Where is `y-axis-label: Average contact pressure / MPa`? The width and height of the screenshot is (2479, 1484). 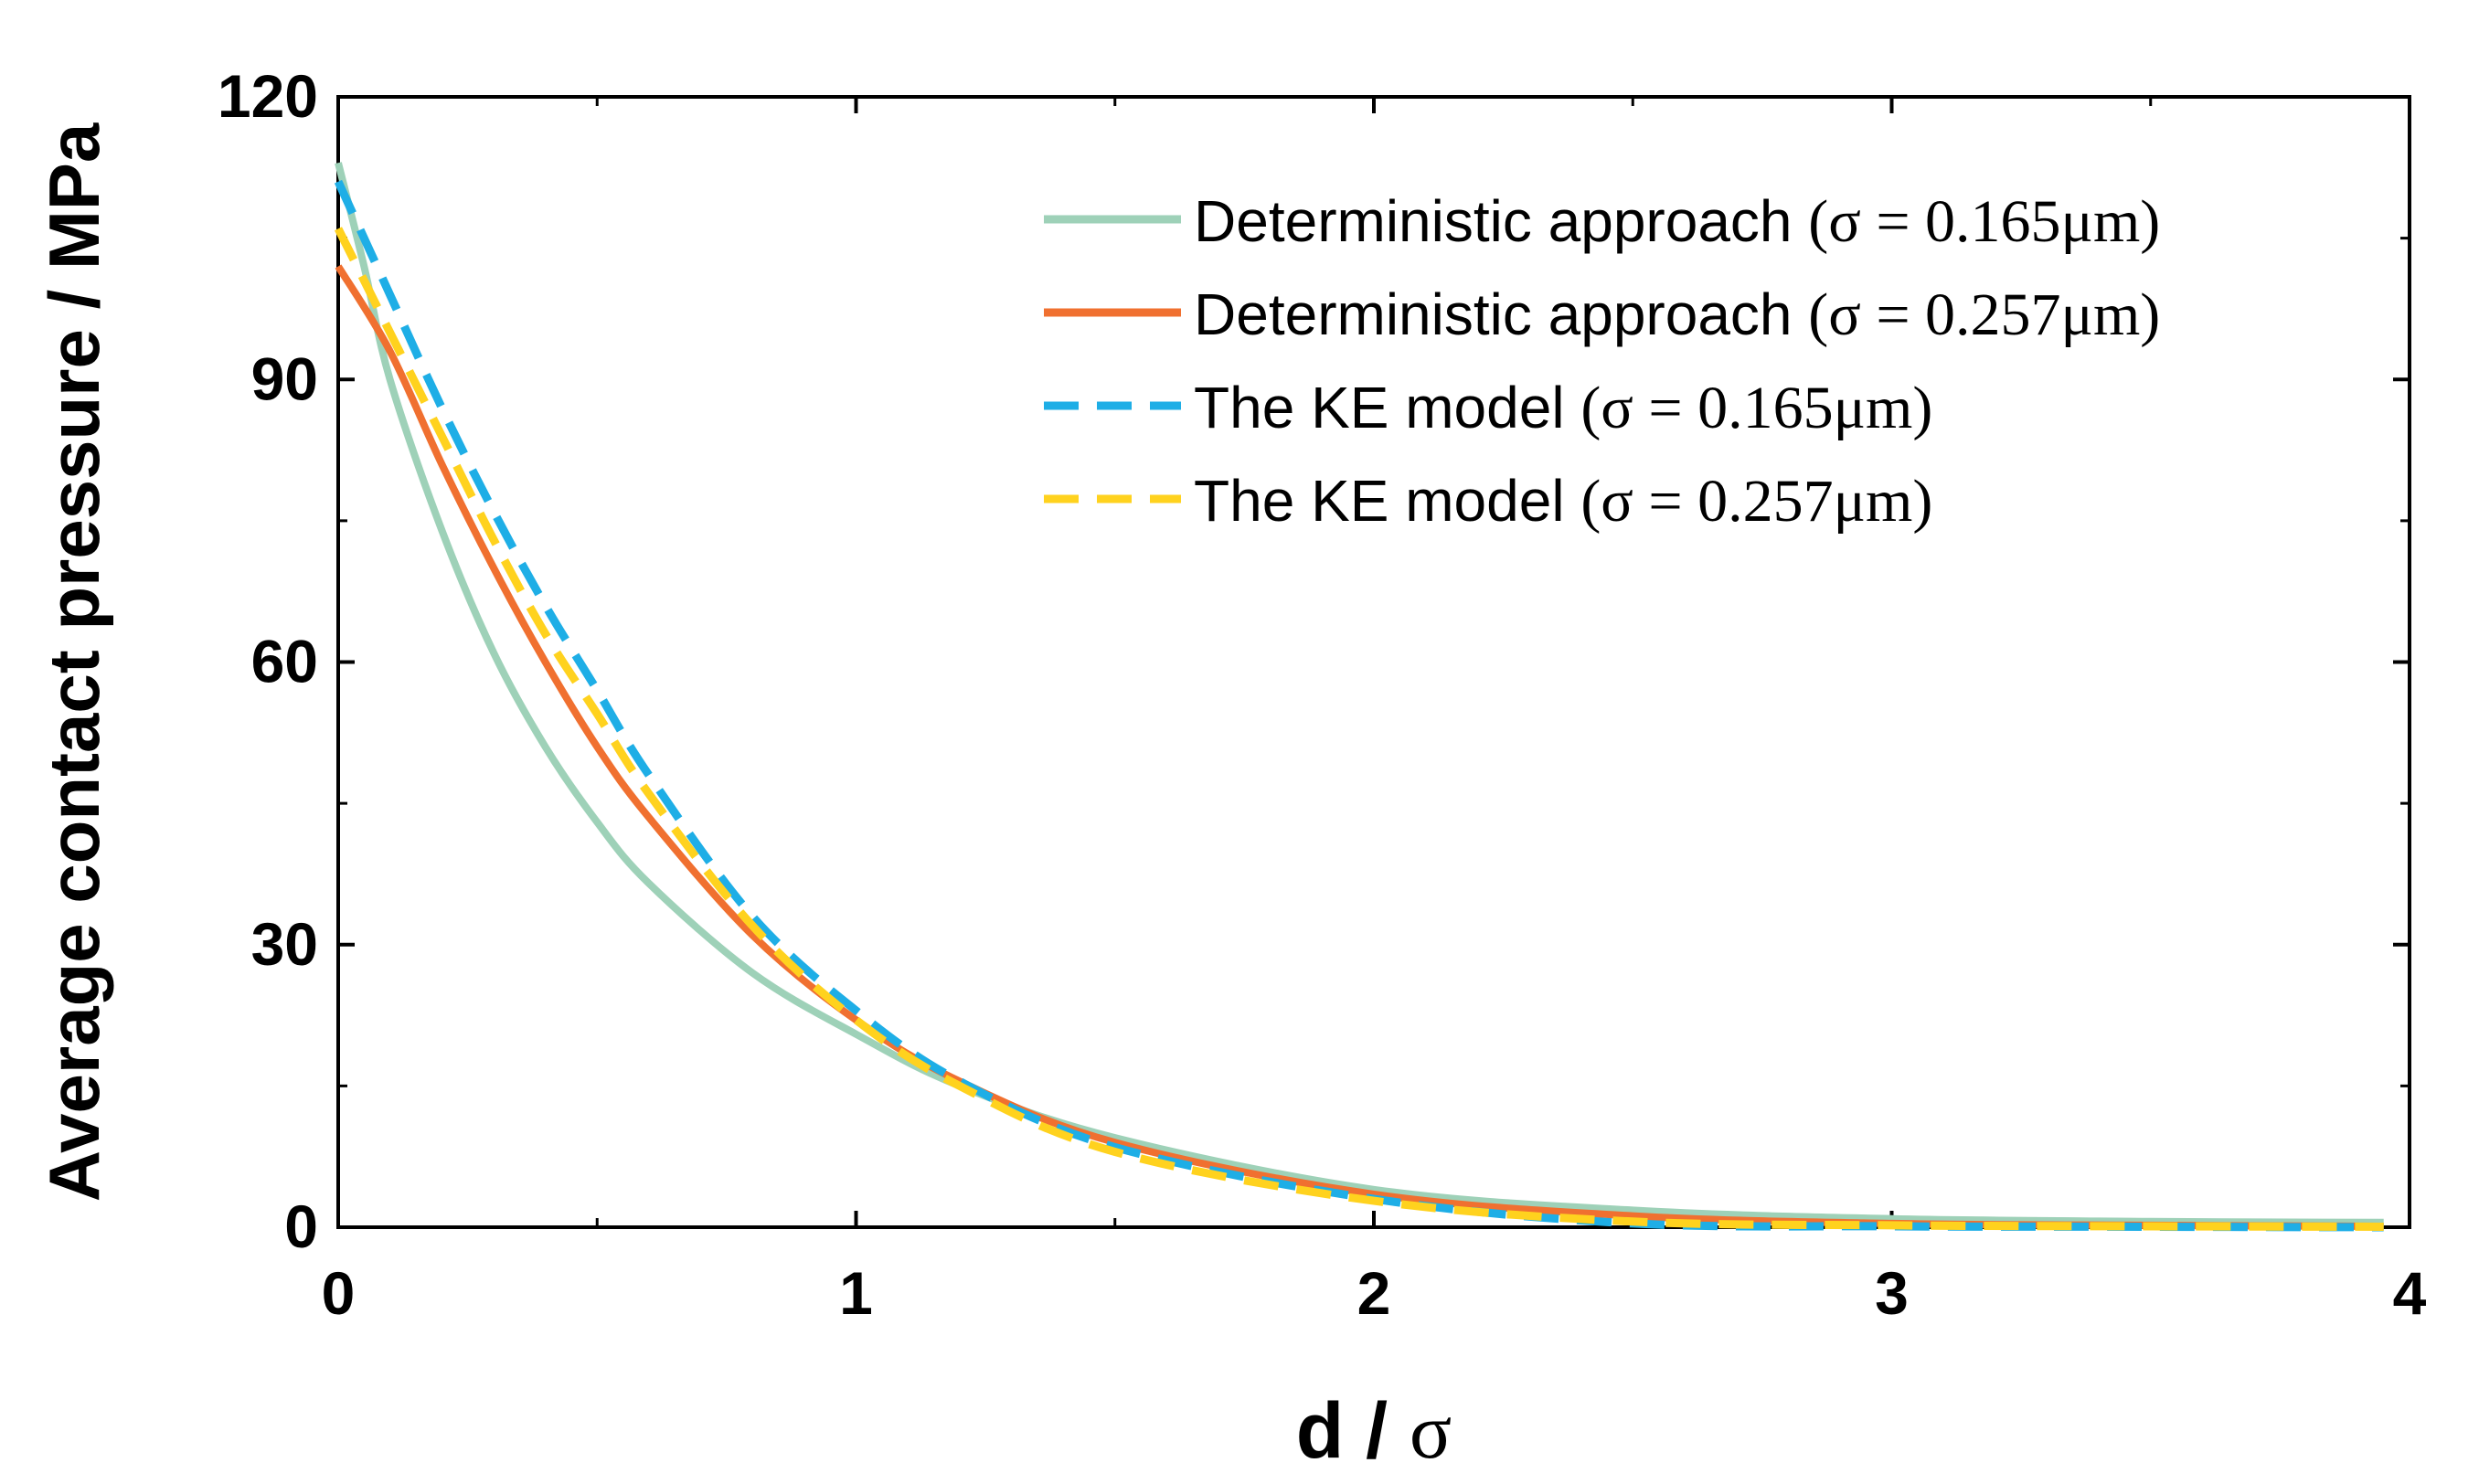
y-axis-label: Average contact pressure / MPa is located at coordinates (74, 662).